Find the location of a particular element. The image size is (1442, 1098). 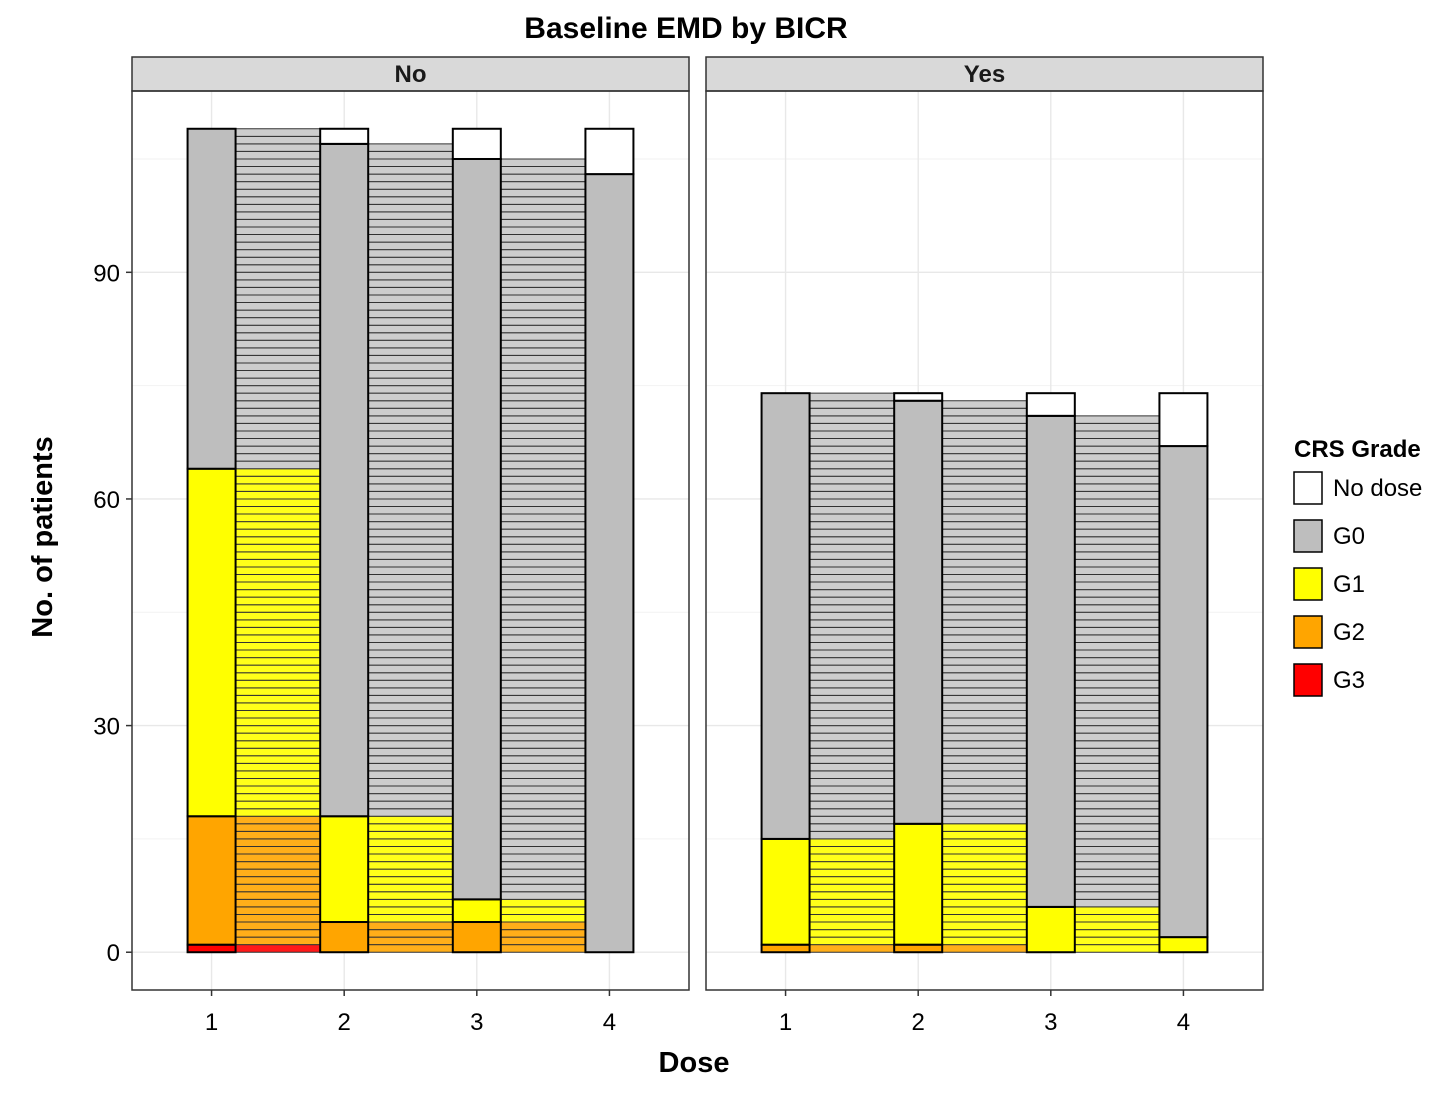

legend-key-g1 is located at coordinates (1308, 584).